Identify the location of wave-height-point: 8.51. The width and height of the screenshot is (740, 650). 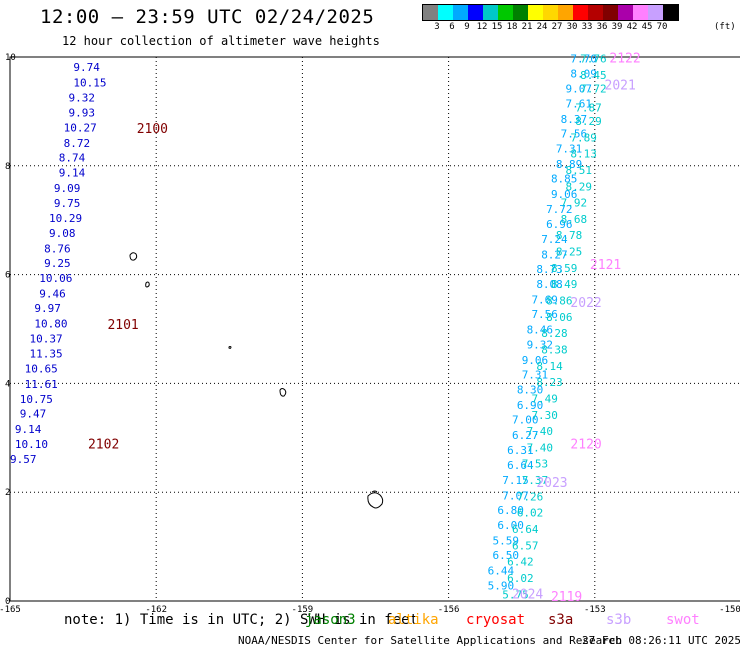
(579, 170).